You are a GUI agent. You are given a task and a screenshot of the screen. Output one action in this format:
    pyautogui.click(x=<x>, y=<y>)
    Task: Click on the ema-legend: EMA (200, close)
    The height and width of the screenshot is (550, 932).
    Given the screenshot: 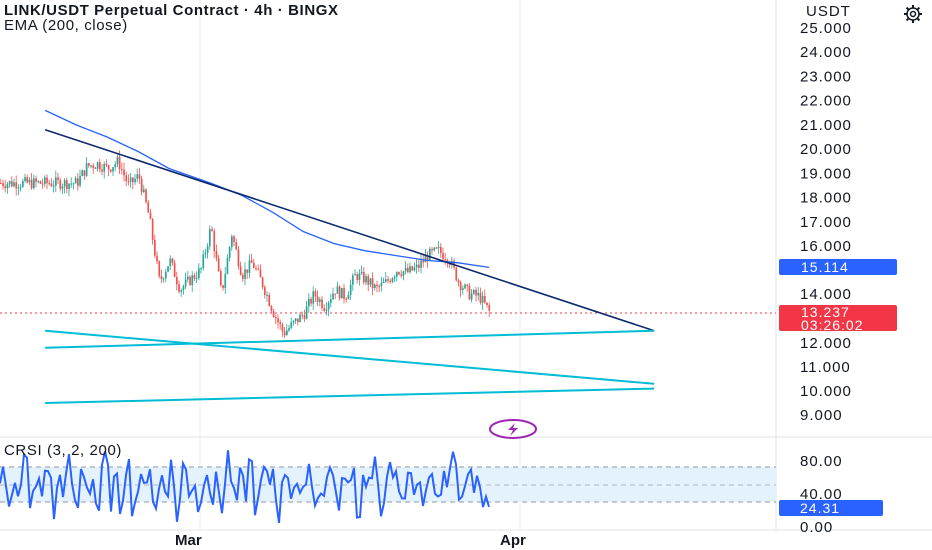 What is the action you would take?
    pyautogui.click(x=66, y=25)
    